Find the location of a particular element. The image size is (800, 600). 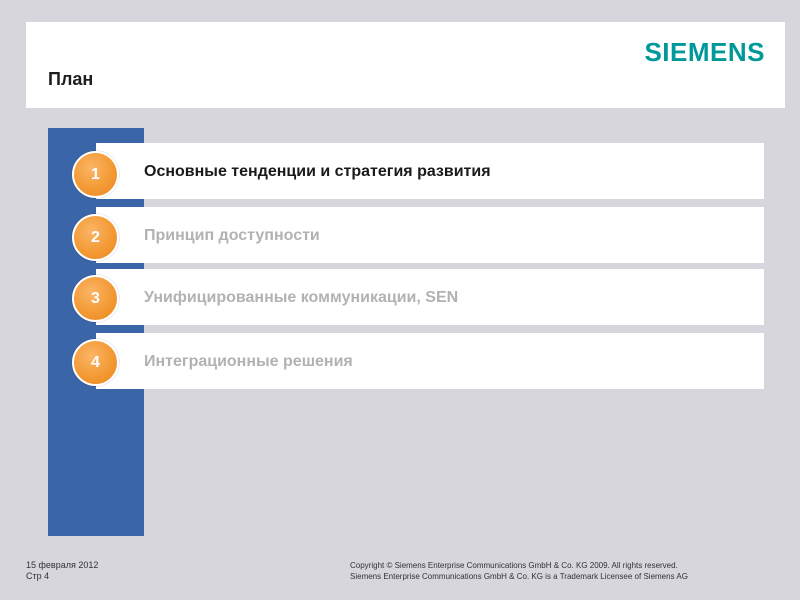

agenda-number-badge-1: 1 is located at coordinates (95, 174).